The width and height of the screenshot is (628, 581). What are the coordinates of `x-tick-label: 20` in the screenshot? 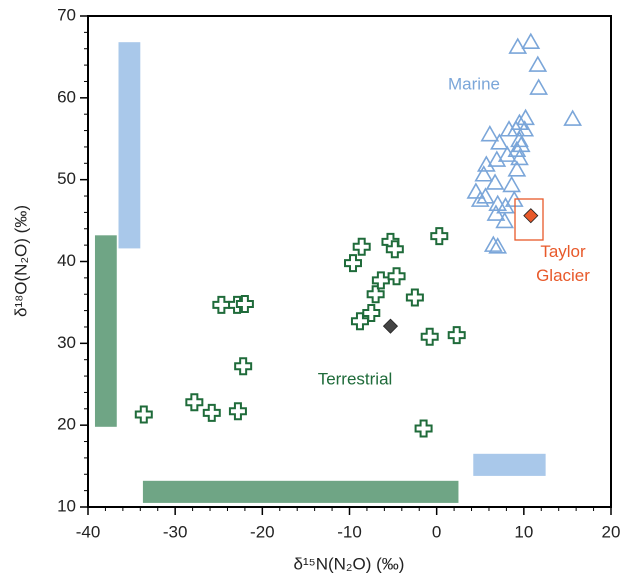 It's located at (611, 531).